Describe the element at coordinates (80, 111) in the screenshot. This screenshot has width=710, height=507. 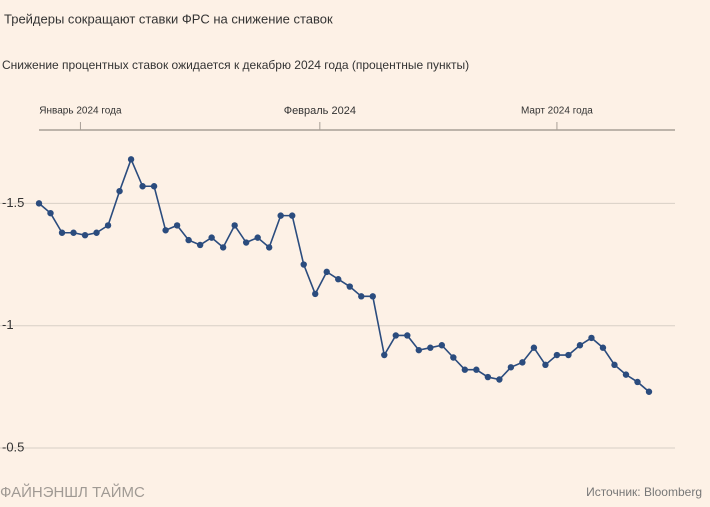
I see `x-tick-label: Январь 2024 года` at that location.